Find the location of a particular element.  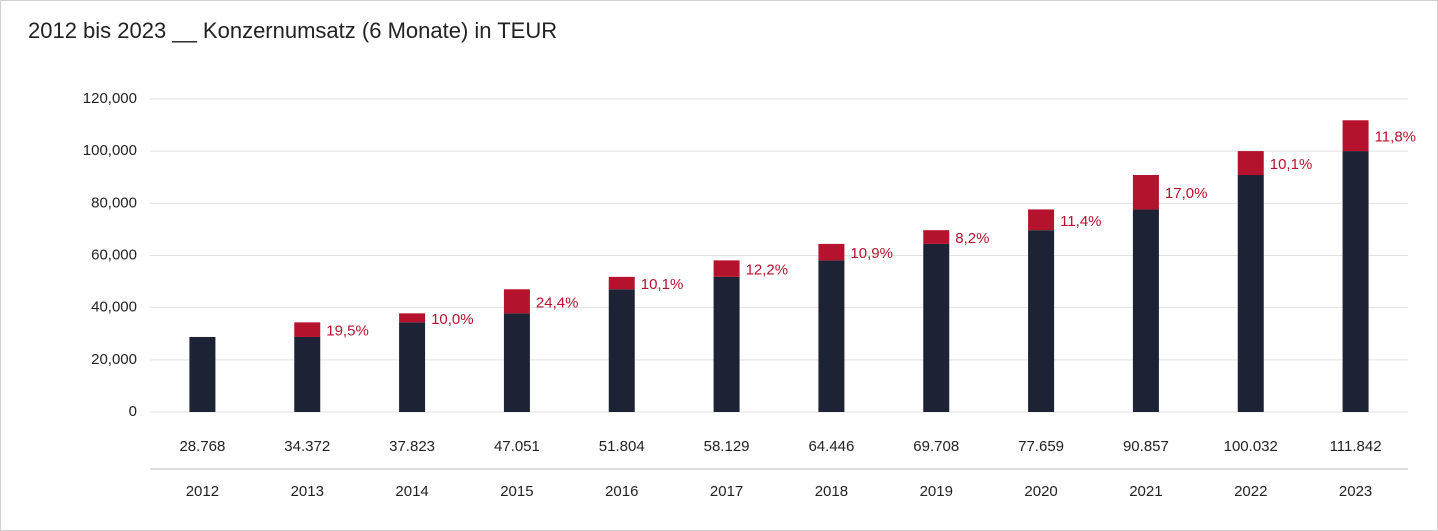

x-tick-label: 2021 is located at coordinates (1145, 491).